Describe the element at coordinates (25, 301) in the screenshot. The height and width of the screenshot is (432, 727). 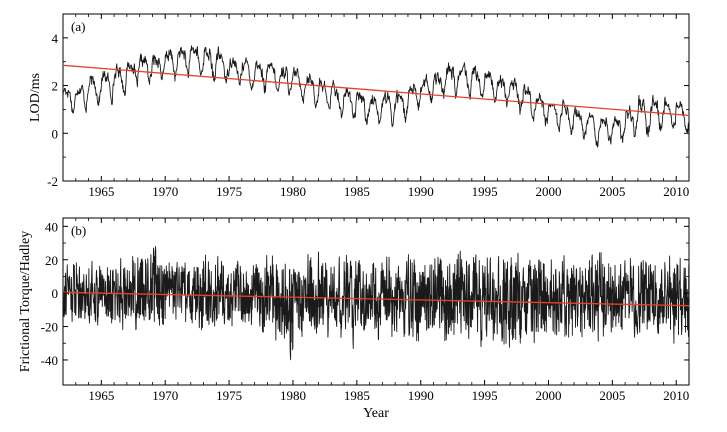
I see `y-axis-label: Frictional Torque/Hadley` at that location.